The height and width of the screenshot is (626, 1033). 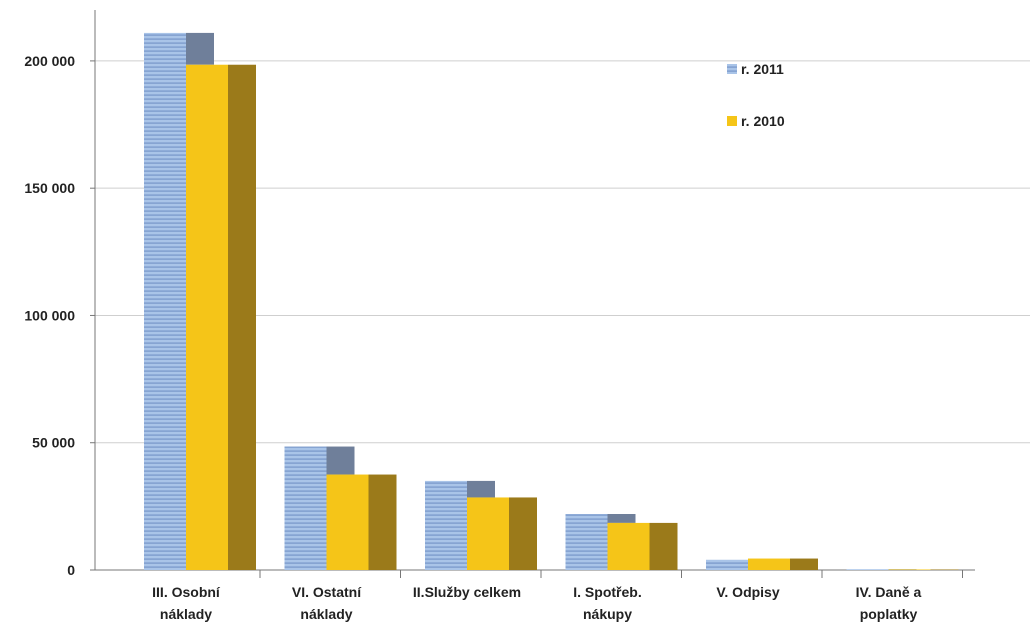 What do you see at coordinates (607, 614) in the screenshot?
I see `x-tick-label: nákupy` at bounding box center [607, 614].